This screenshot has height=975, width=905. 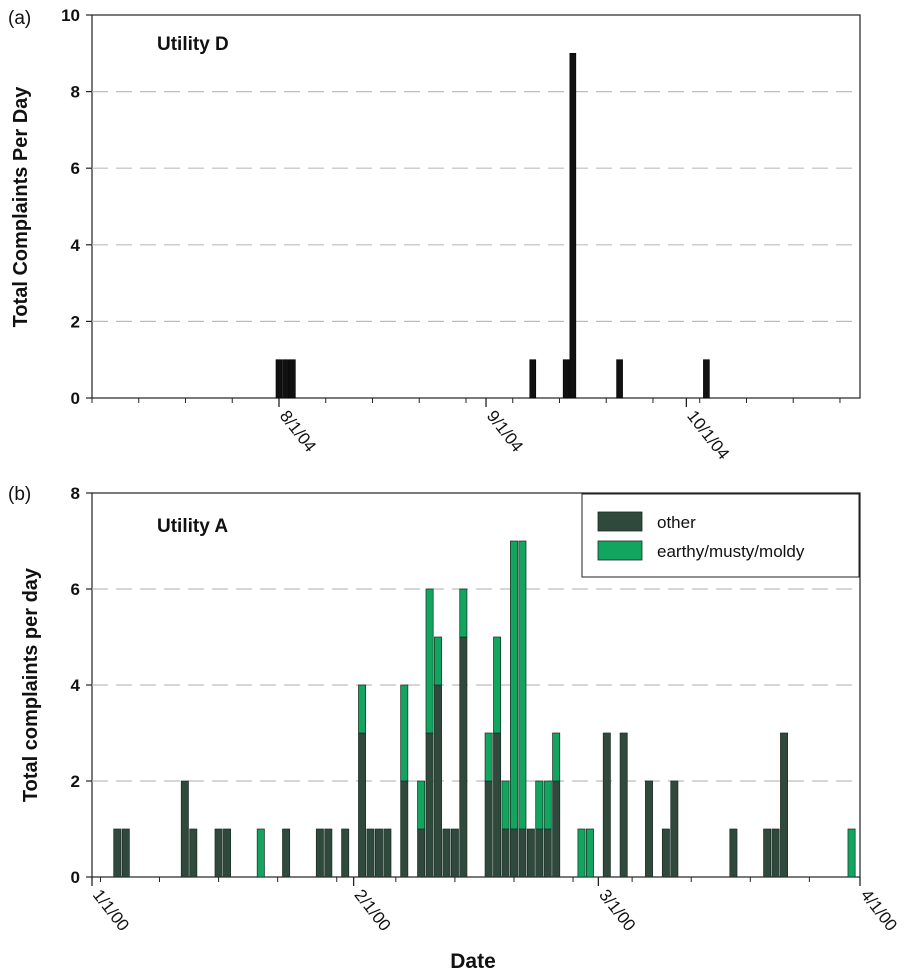 I want to click on panel-a-x-axis: 8/1/04 9/1/04 10/1/04, so click(x=466, y=430).